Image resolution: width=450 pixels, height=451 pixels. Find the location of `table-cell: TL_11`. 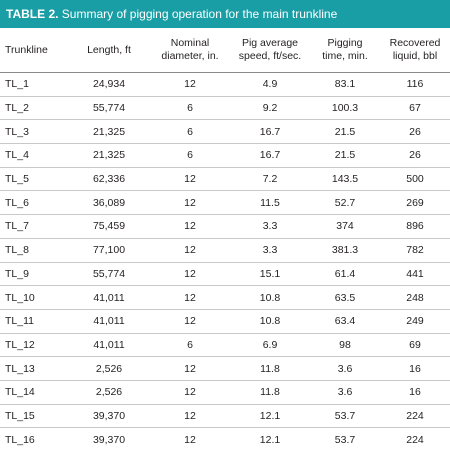

table-cell: TL_11 is located at coordinates (34, 321).